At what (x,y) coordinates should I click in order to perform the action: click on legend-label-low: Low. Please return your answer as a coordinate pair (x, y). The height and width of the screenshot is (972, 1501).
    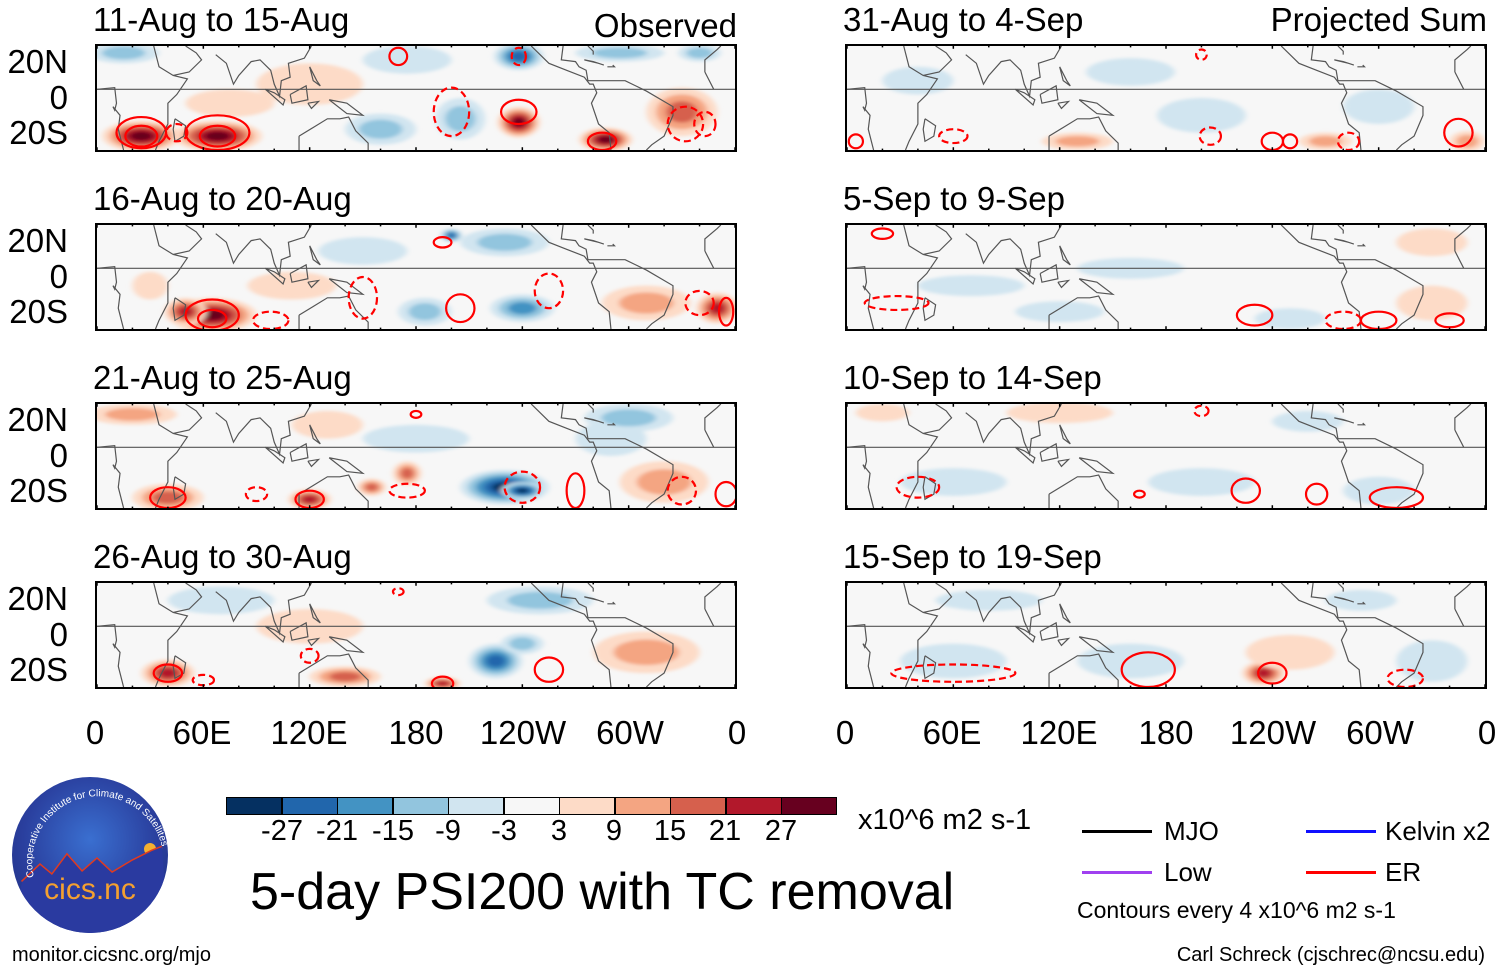
    Looking at the image, I should click on (1188, 872).